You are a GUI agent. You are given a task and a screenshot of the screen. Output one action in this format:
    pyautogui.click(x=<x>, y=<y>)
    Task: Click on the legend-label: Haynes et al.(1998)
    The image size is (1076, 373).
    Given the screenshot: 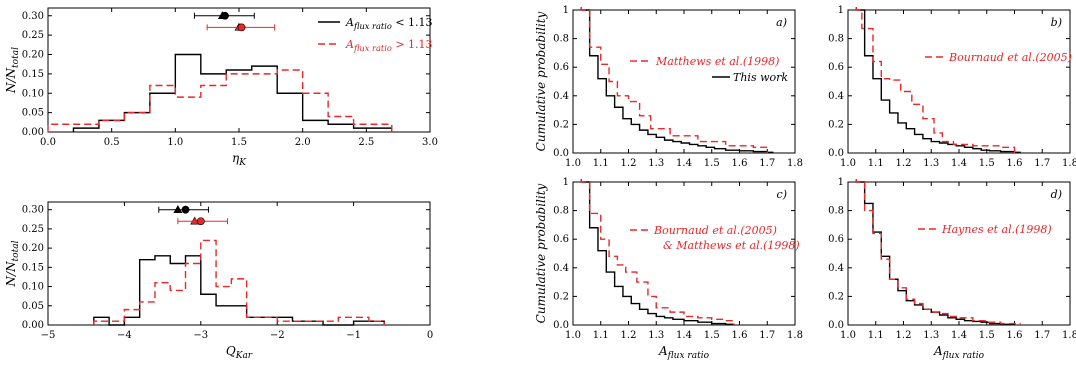 What is the action you would take?
    pyautogui.click(x=996, y=229)
    